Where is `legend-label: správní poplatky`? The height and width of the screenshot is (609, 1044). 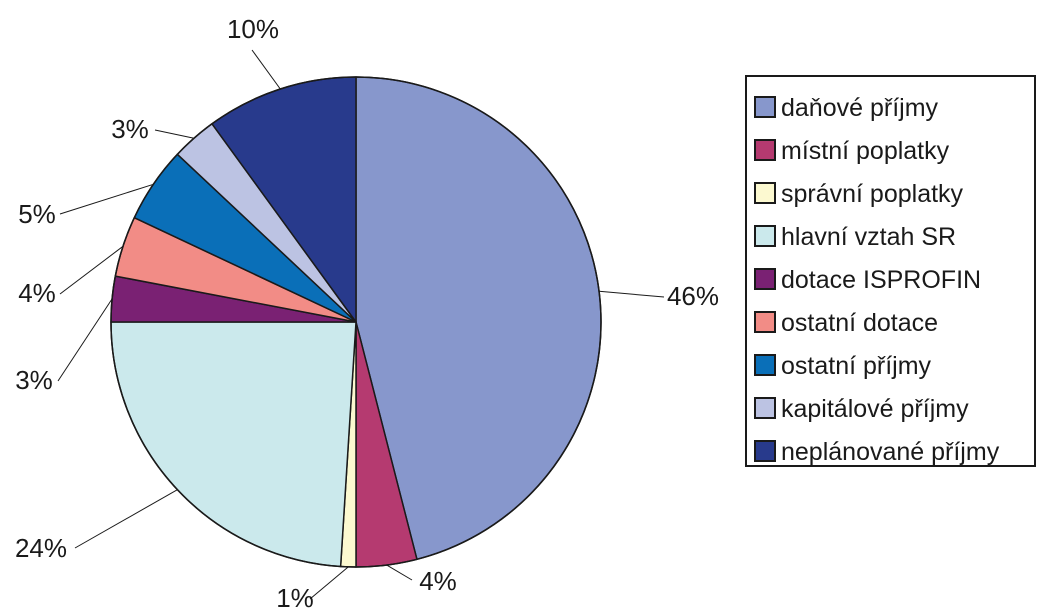
legend-label: správní poplatky is located at coordinates (872, 194).